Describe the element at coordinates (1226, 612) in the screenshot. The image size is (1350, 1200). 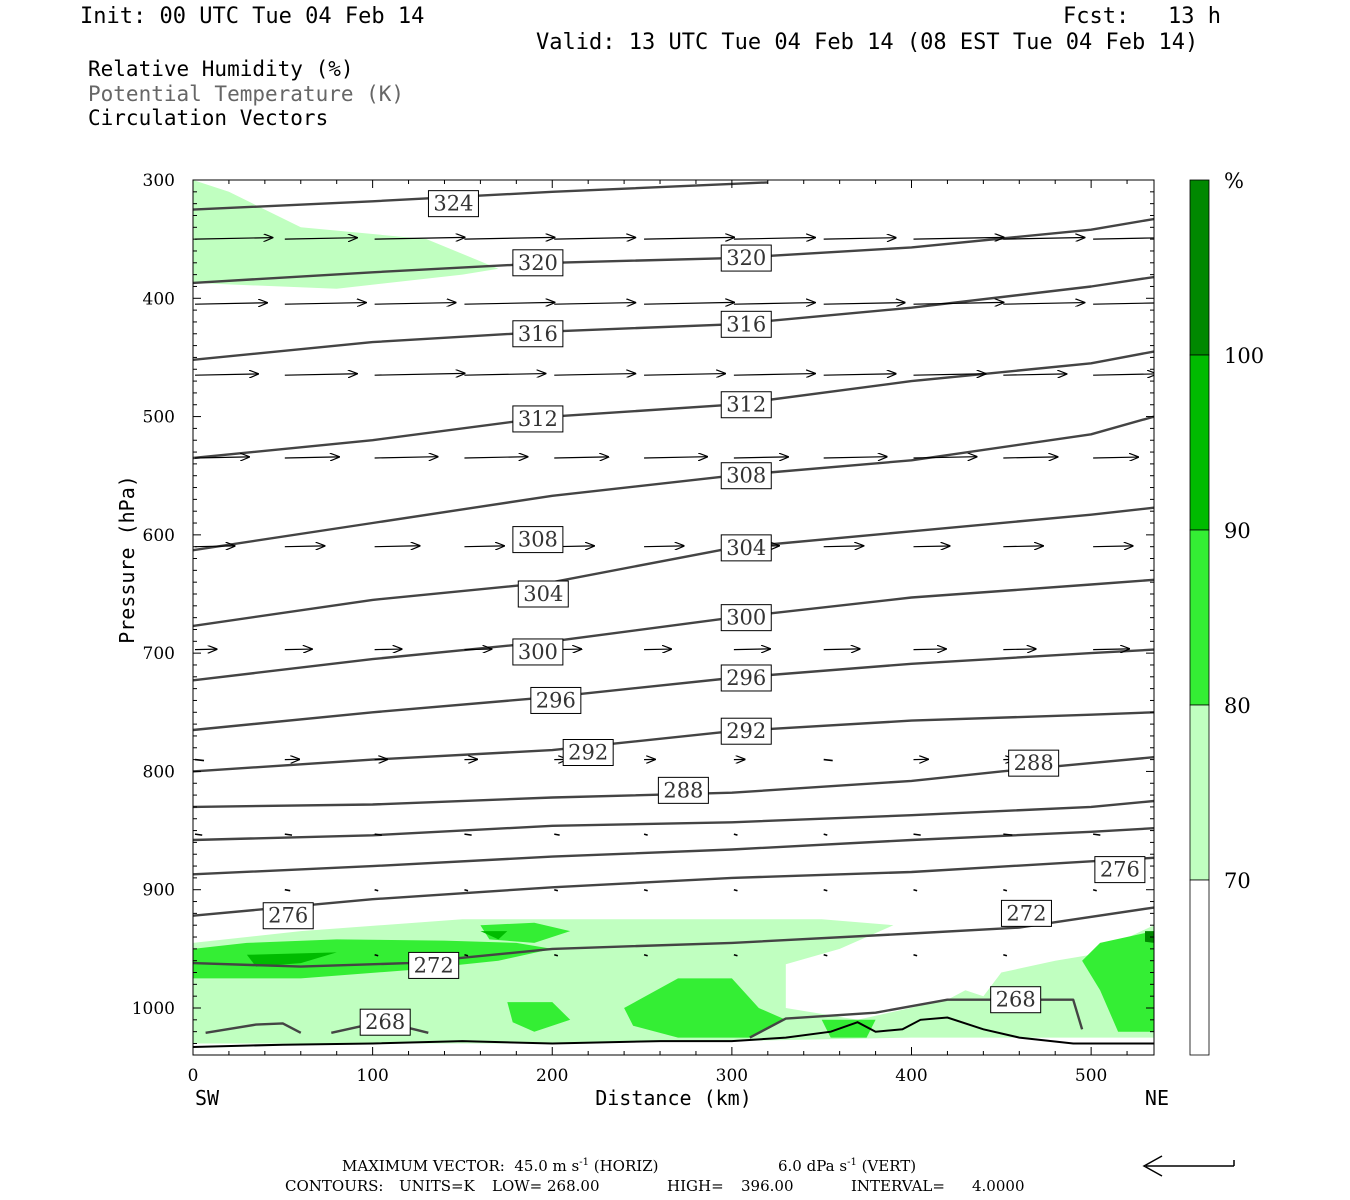
I see `colorbar: 100 90 80 70%` at that location.